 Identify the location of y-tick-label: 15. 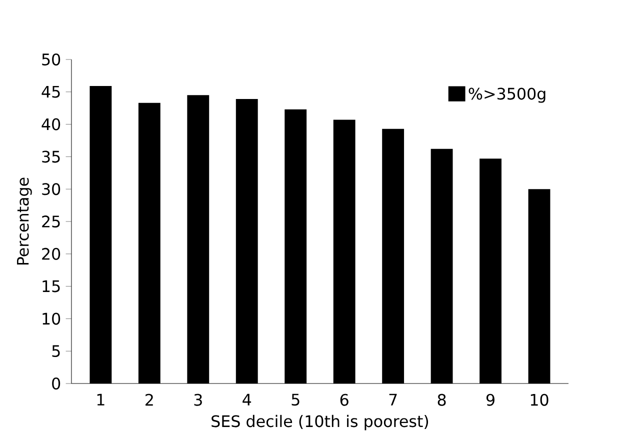
(51, 286).